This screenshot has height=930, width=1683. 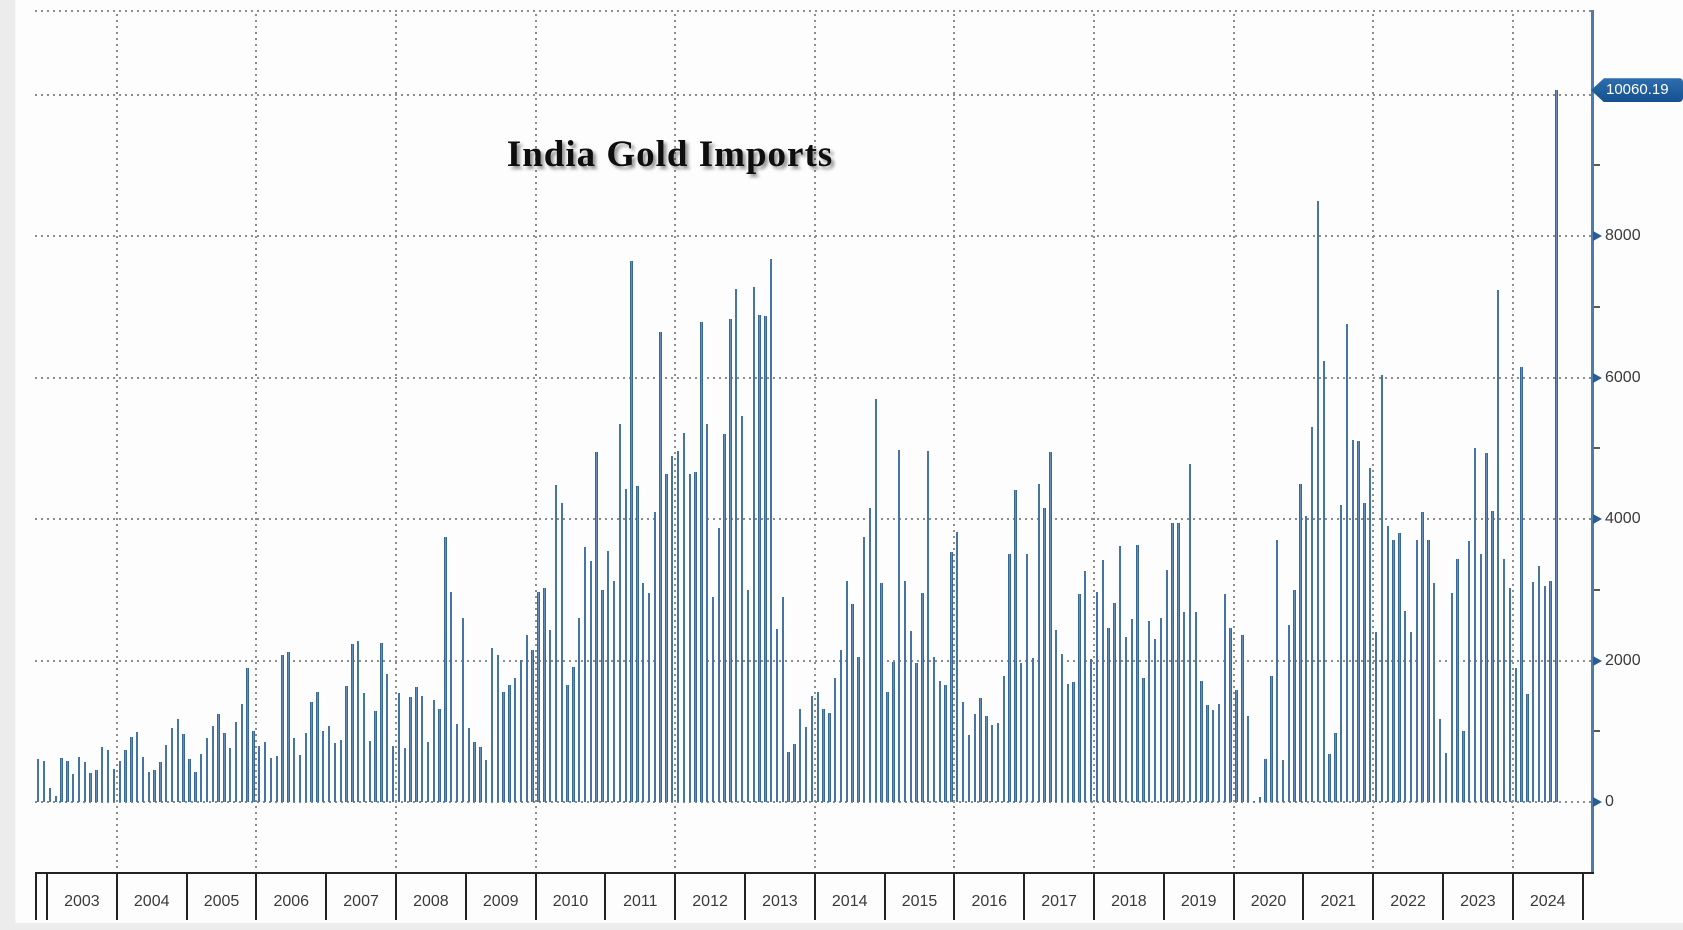 I want to click on year-label: 2011, so click(x=640, y=901).